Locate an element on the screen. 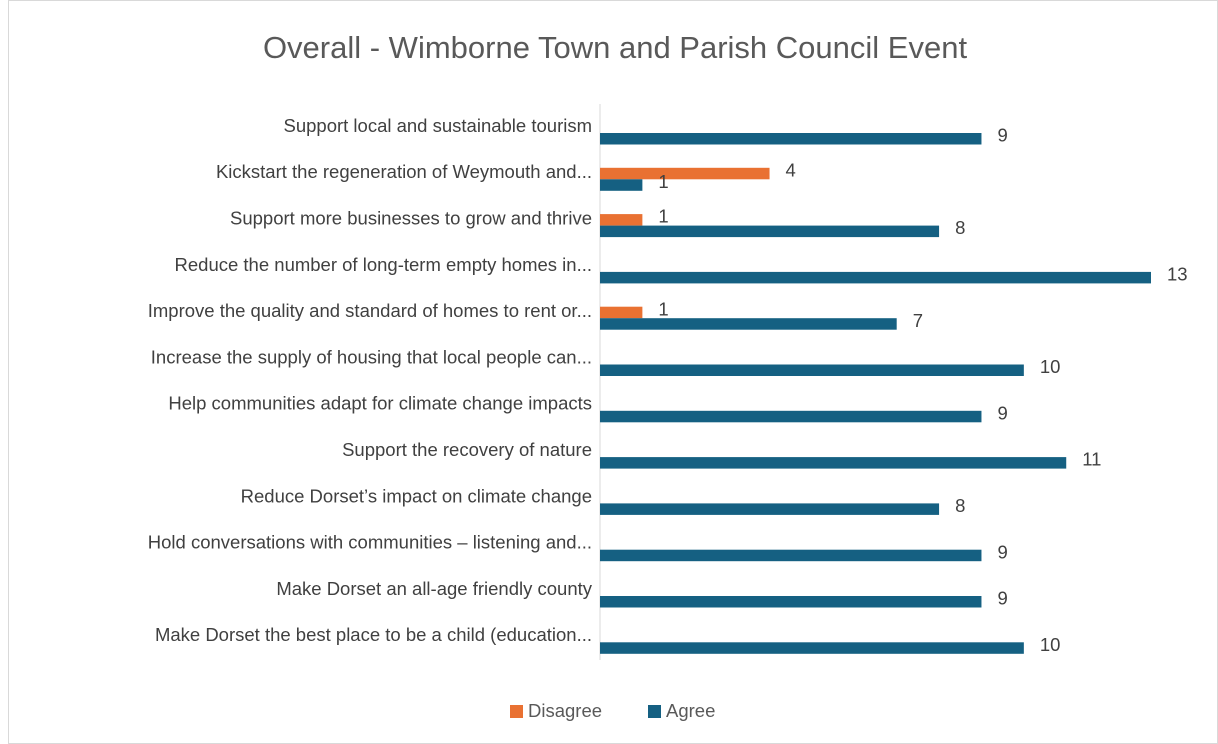  data-label: 7 is located at coordinates (918, 320).